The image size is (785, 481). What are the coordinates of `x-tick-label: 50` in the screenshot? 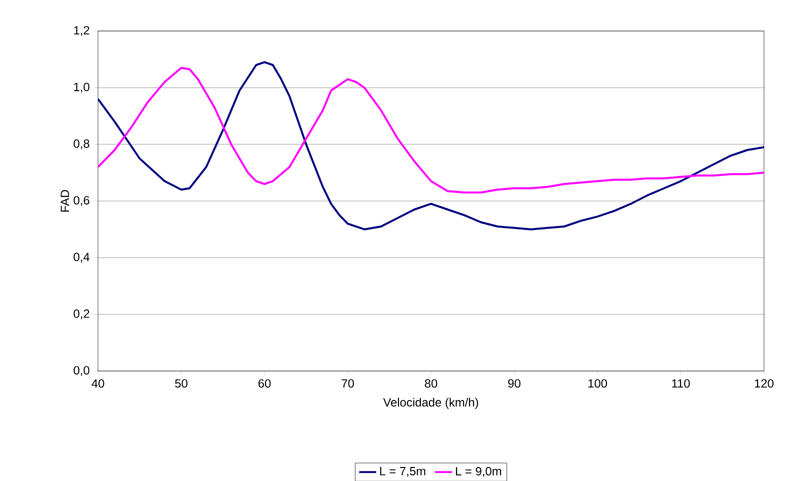 It's located at (181, 383).